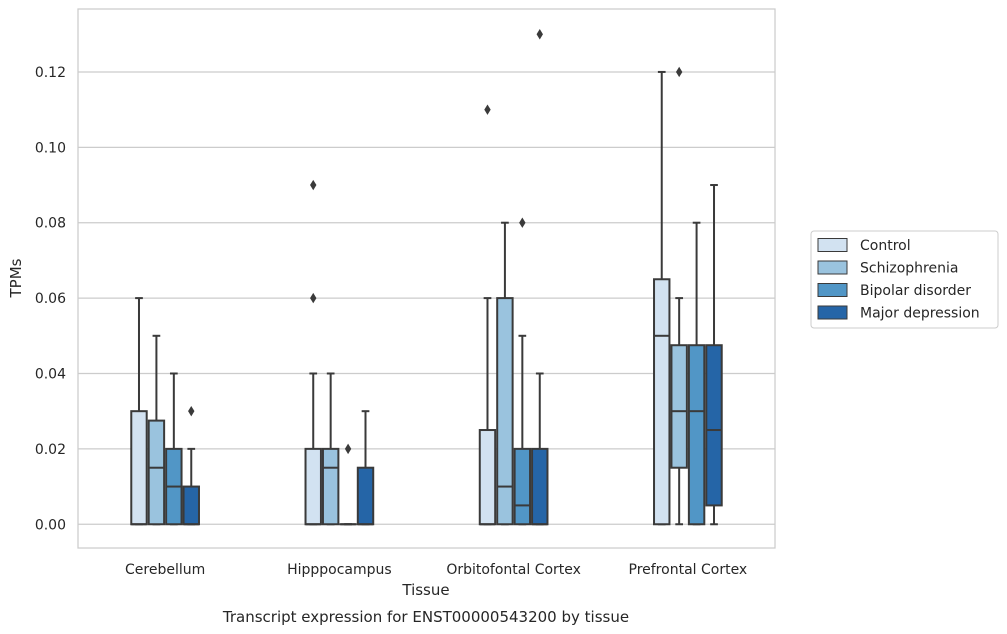 The width and height of the screenshot is (1007, 634). I want to click on x-tick-label: Hipppocampus, so click(339, 570).